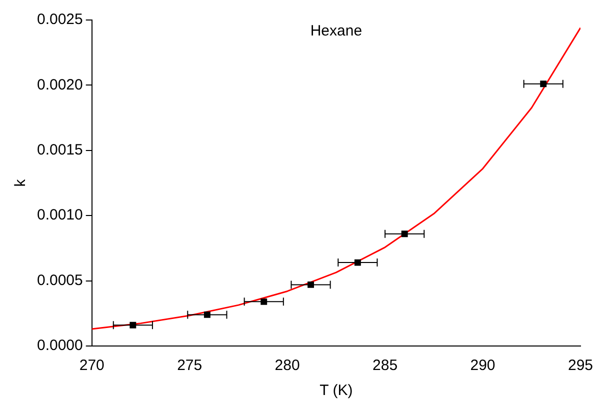  I want to click on x-tick-label: 290, so click(483, 365).